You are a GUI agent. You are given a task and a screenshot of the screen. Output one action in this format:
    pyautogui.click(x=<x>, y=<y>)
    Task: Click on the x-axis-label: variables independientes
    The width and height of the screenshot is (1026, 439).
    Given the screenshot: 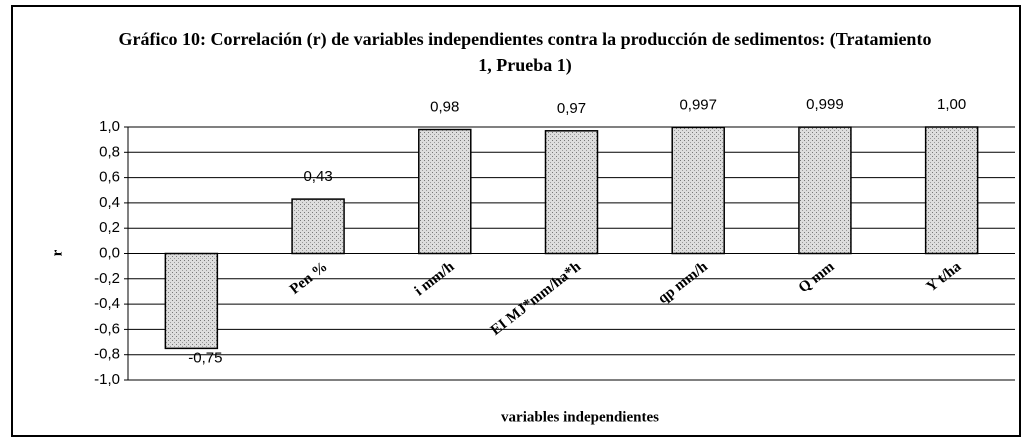 What is the action you would take?
    pyautogui.click(x=580, y=417)
    